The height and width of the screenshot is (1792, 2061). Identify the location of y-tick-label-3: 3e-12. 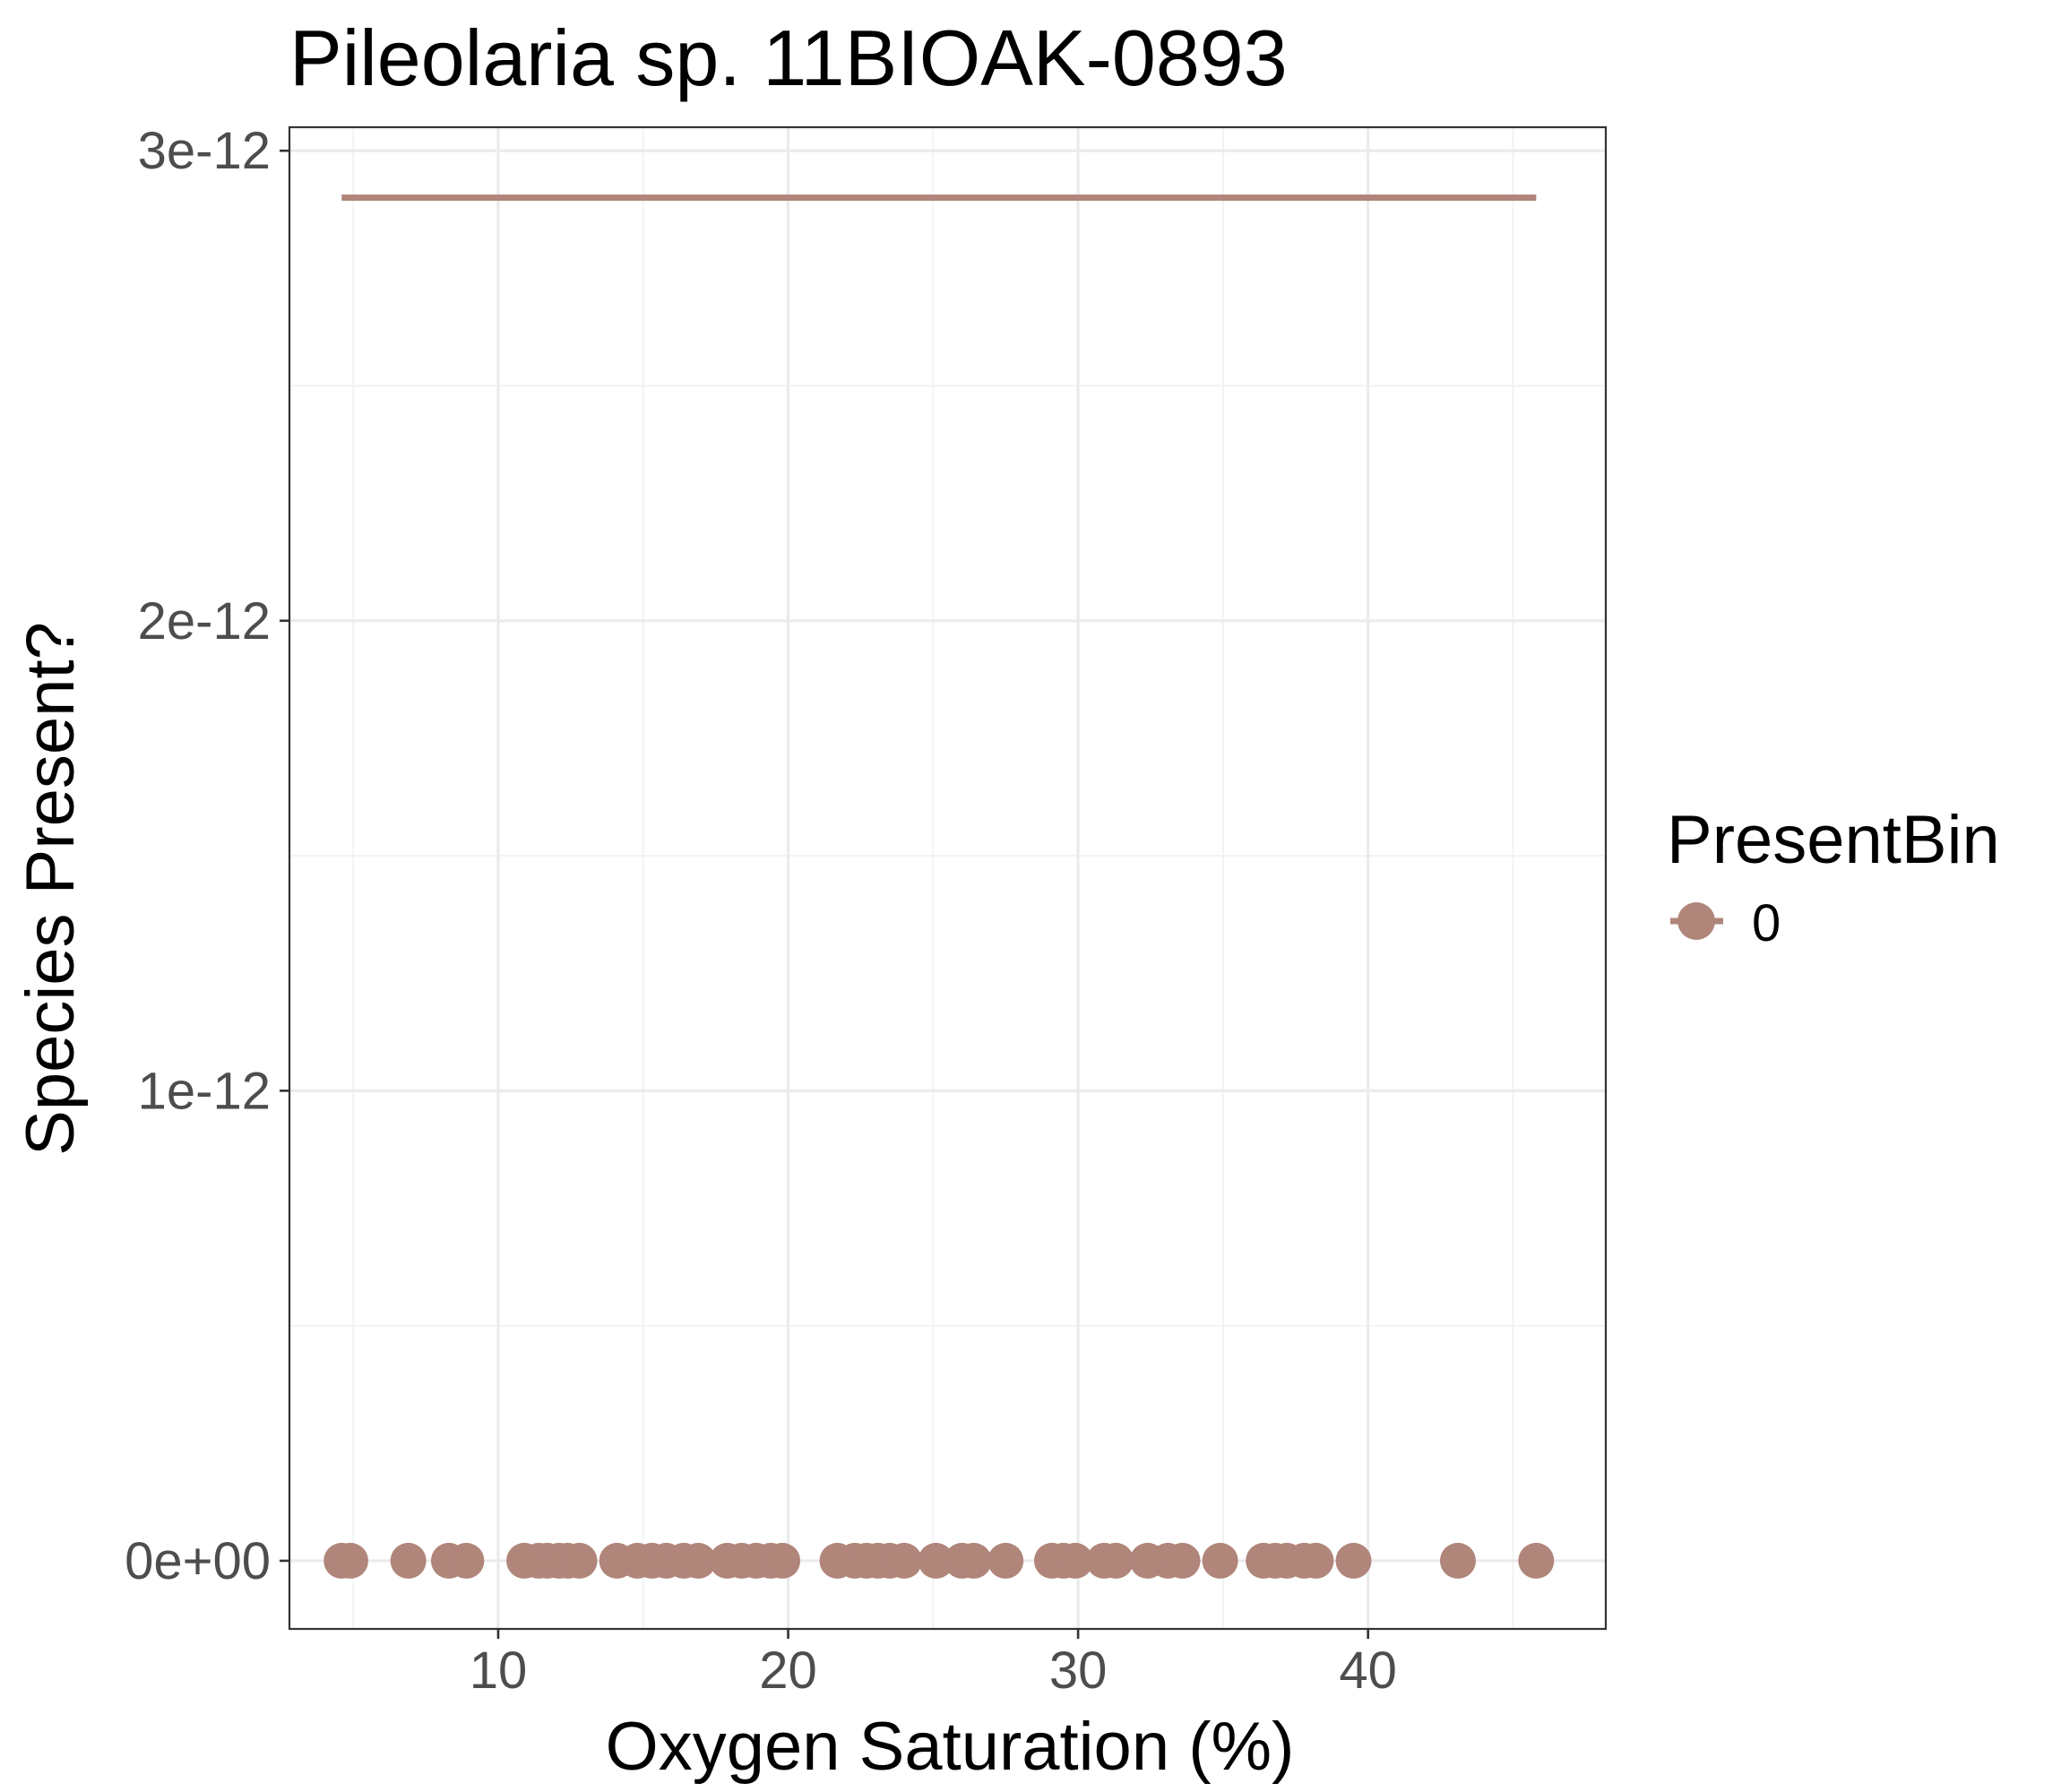
(204, 151).